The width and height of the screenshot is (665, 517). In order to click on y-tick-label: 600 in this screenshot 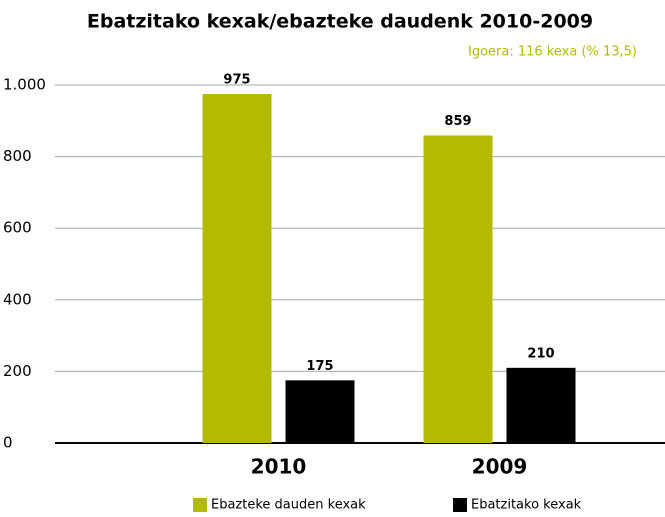, I will do `click(17, 228)`.